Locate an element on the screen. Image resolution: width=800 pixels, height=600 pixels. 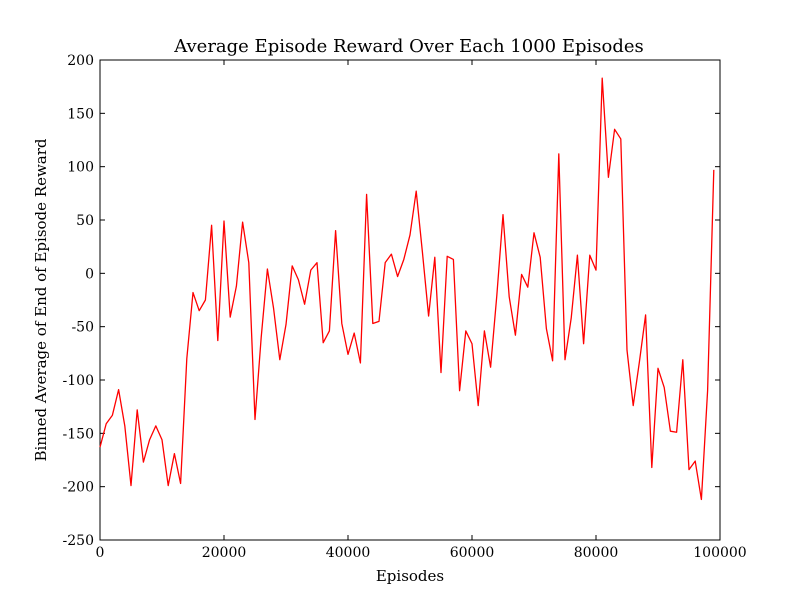
x-tick-label: 20000 is located at coordinates (224, 553).